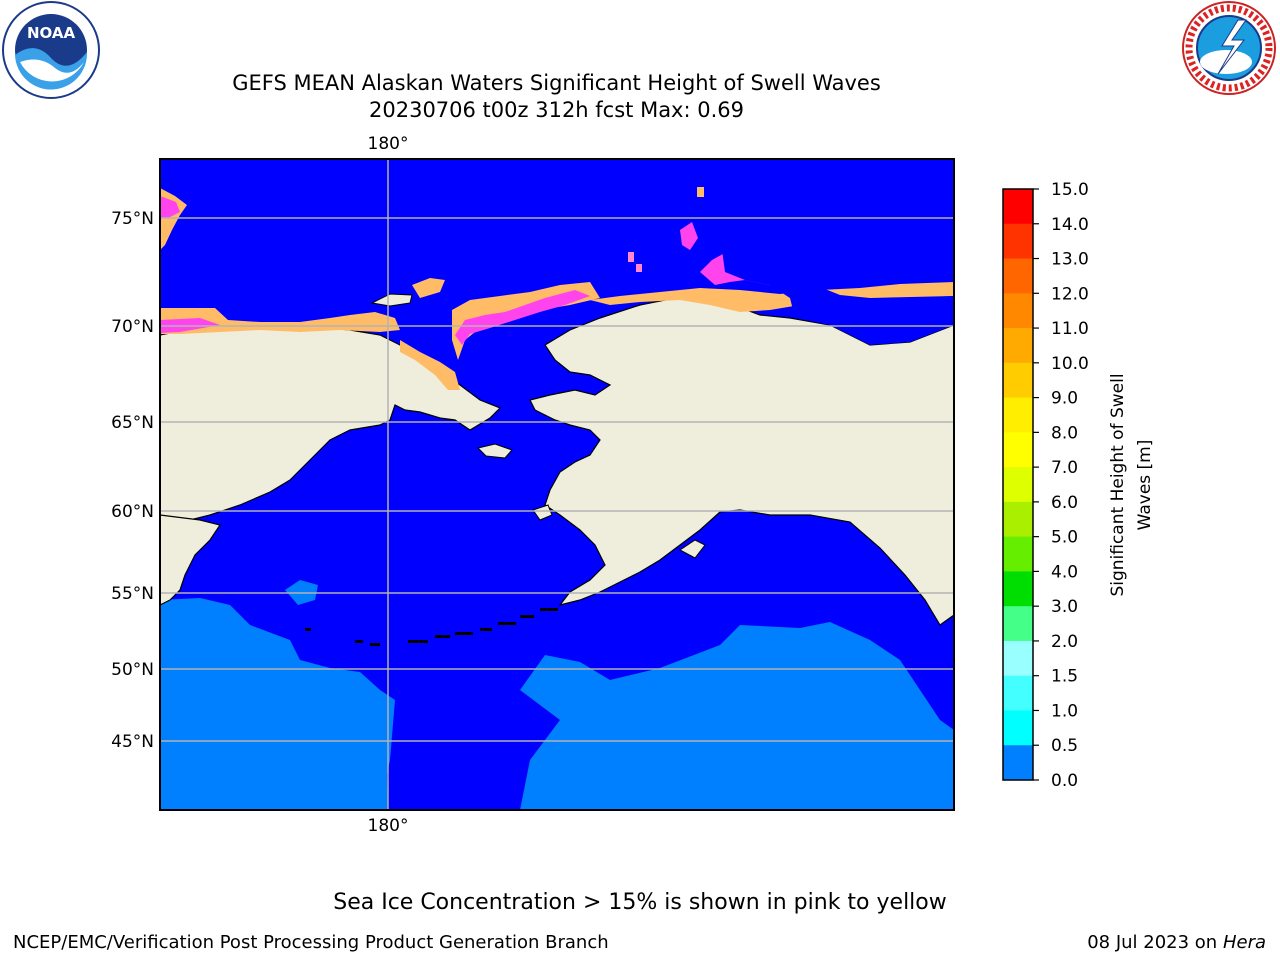  I want to click on colorbar-tick-label: 7.0, so click(1064, 468).